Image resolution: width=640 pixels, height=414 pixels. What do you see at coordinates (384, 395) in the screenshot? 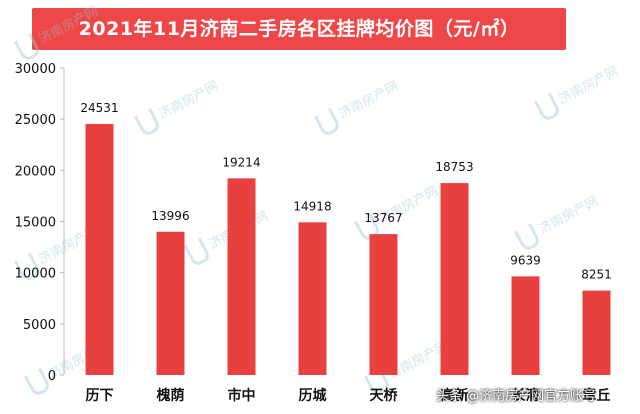
I see `category-label: 天桥` at bounding box center [384, 395].